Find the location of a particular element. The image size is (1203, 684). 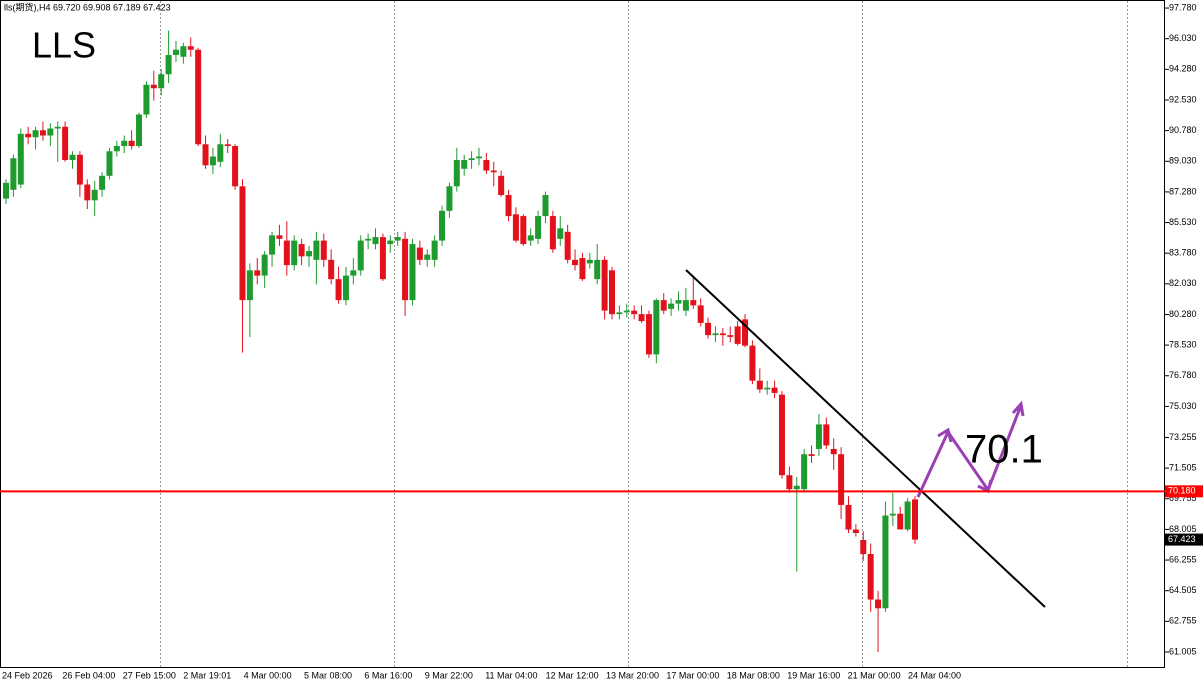

chart-header: lls(期货),H4 69.720 69.908 67.189 67.423 is located at coordinates (87, 6).